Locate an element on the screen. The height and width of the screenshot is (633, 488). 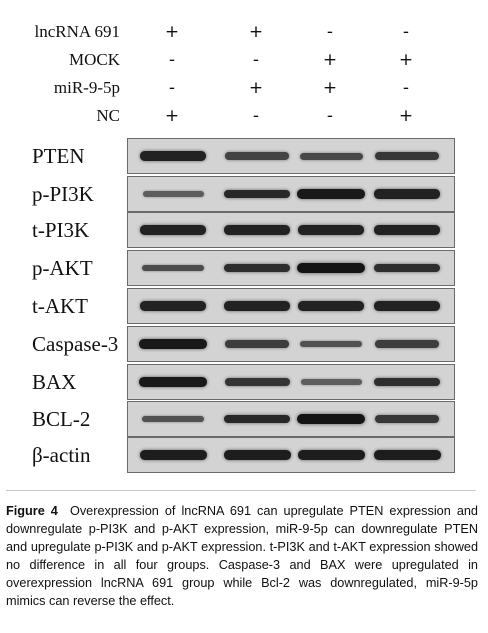
blot-label: BCL-2 is located at coordinates (61, 419).